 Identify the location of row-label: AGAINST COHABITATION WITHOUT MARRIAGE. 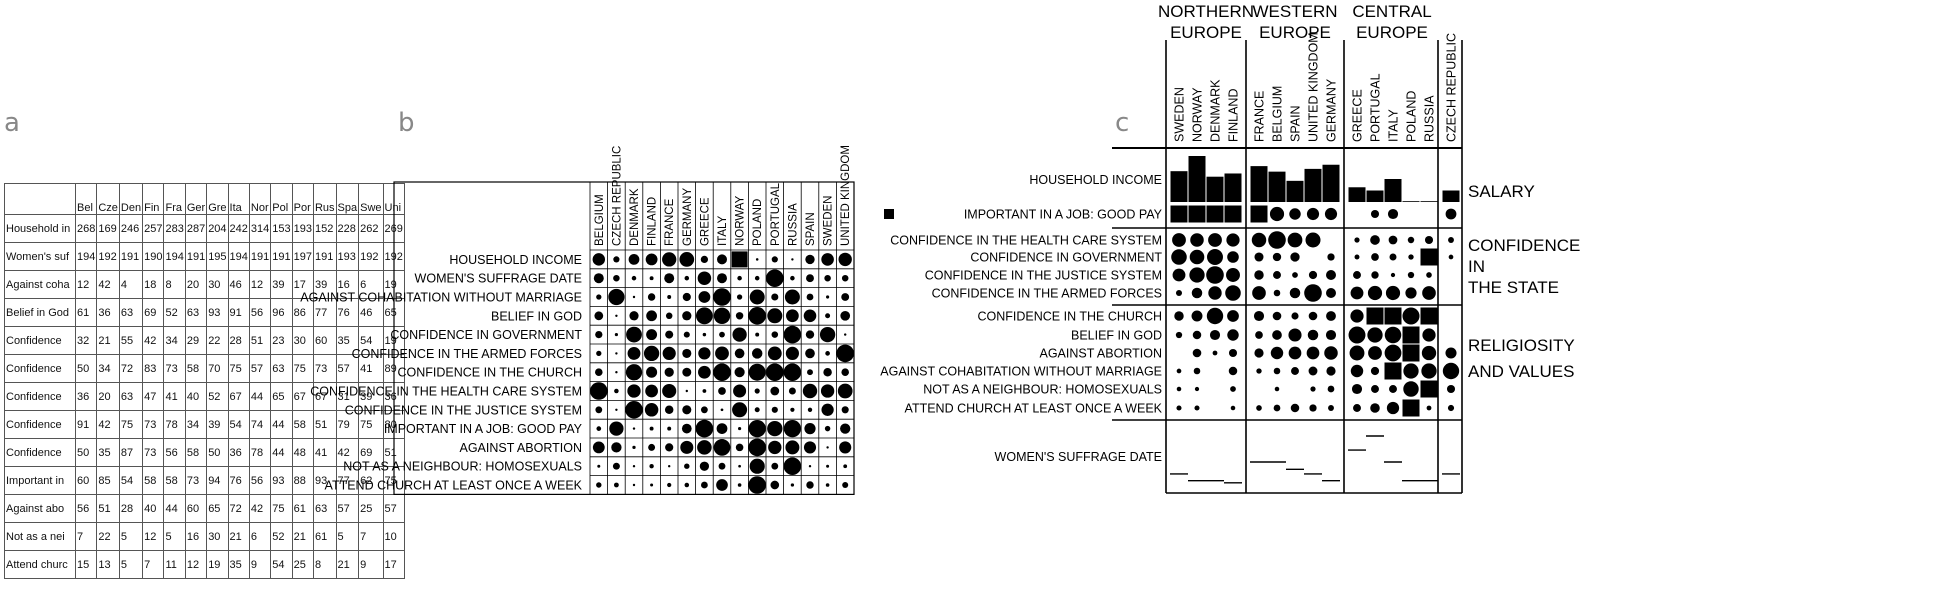
(1021, 372).